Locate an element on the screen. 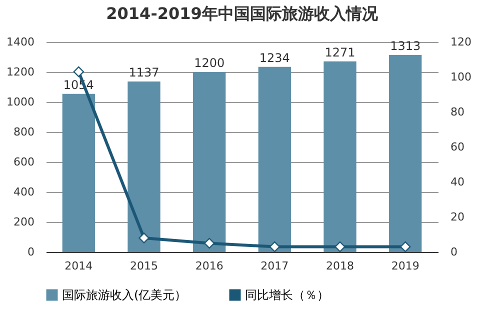  x-tick-label: 2017 is located at coordinates (274, 266).